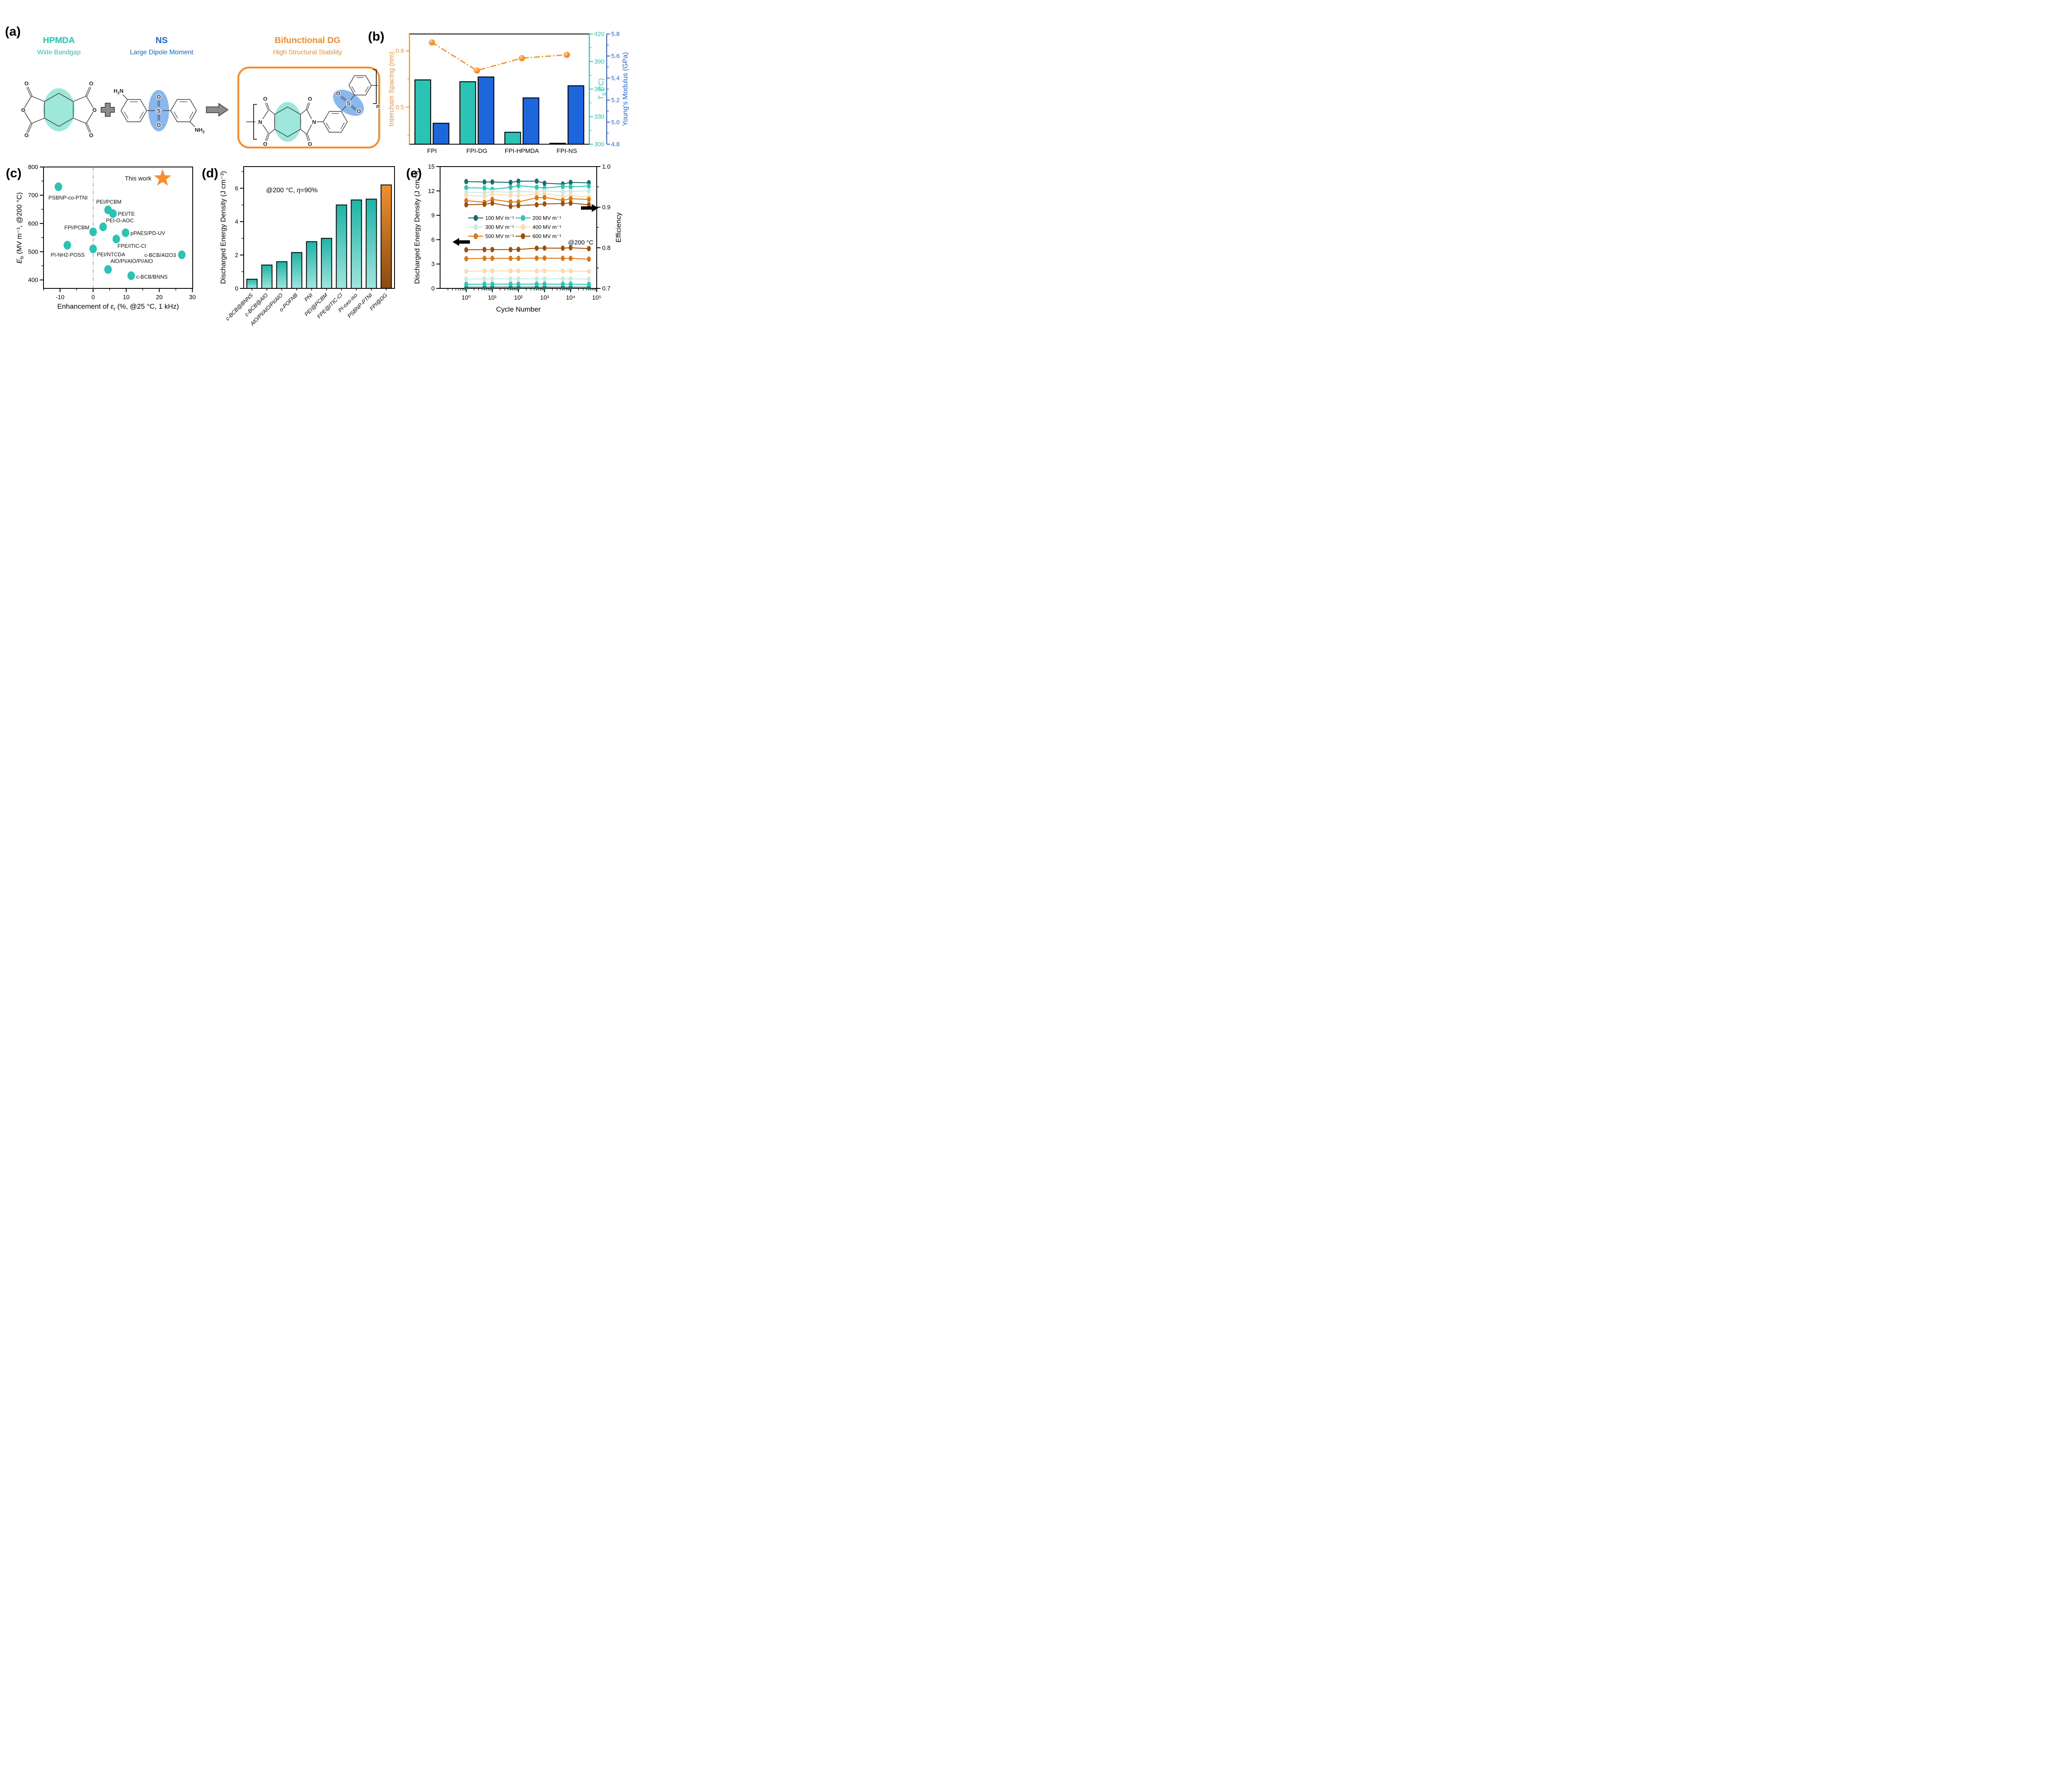 The width and height of the screenshot is (2072, 1790). What do you see at coordinates (252, 283) in the screenshot?
I see `bar-c-BCB@BNNS` at bounding box center [252, 283].